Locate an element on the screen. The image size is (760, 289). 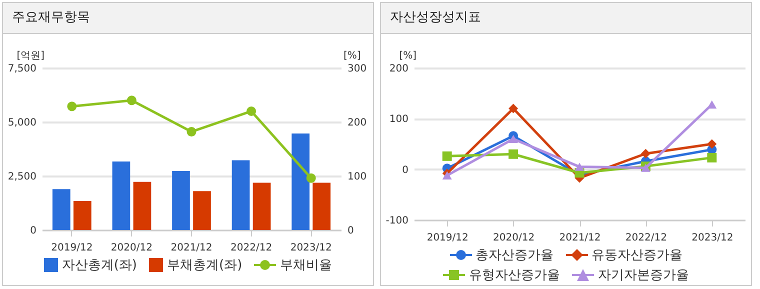
y-tick-label: 100 is located at coordinates (398, 120).